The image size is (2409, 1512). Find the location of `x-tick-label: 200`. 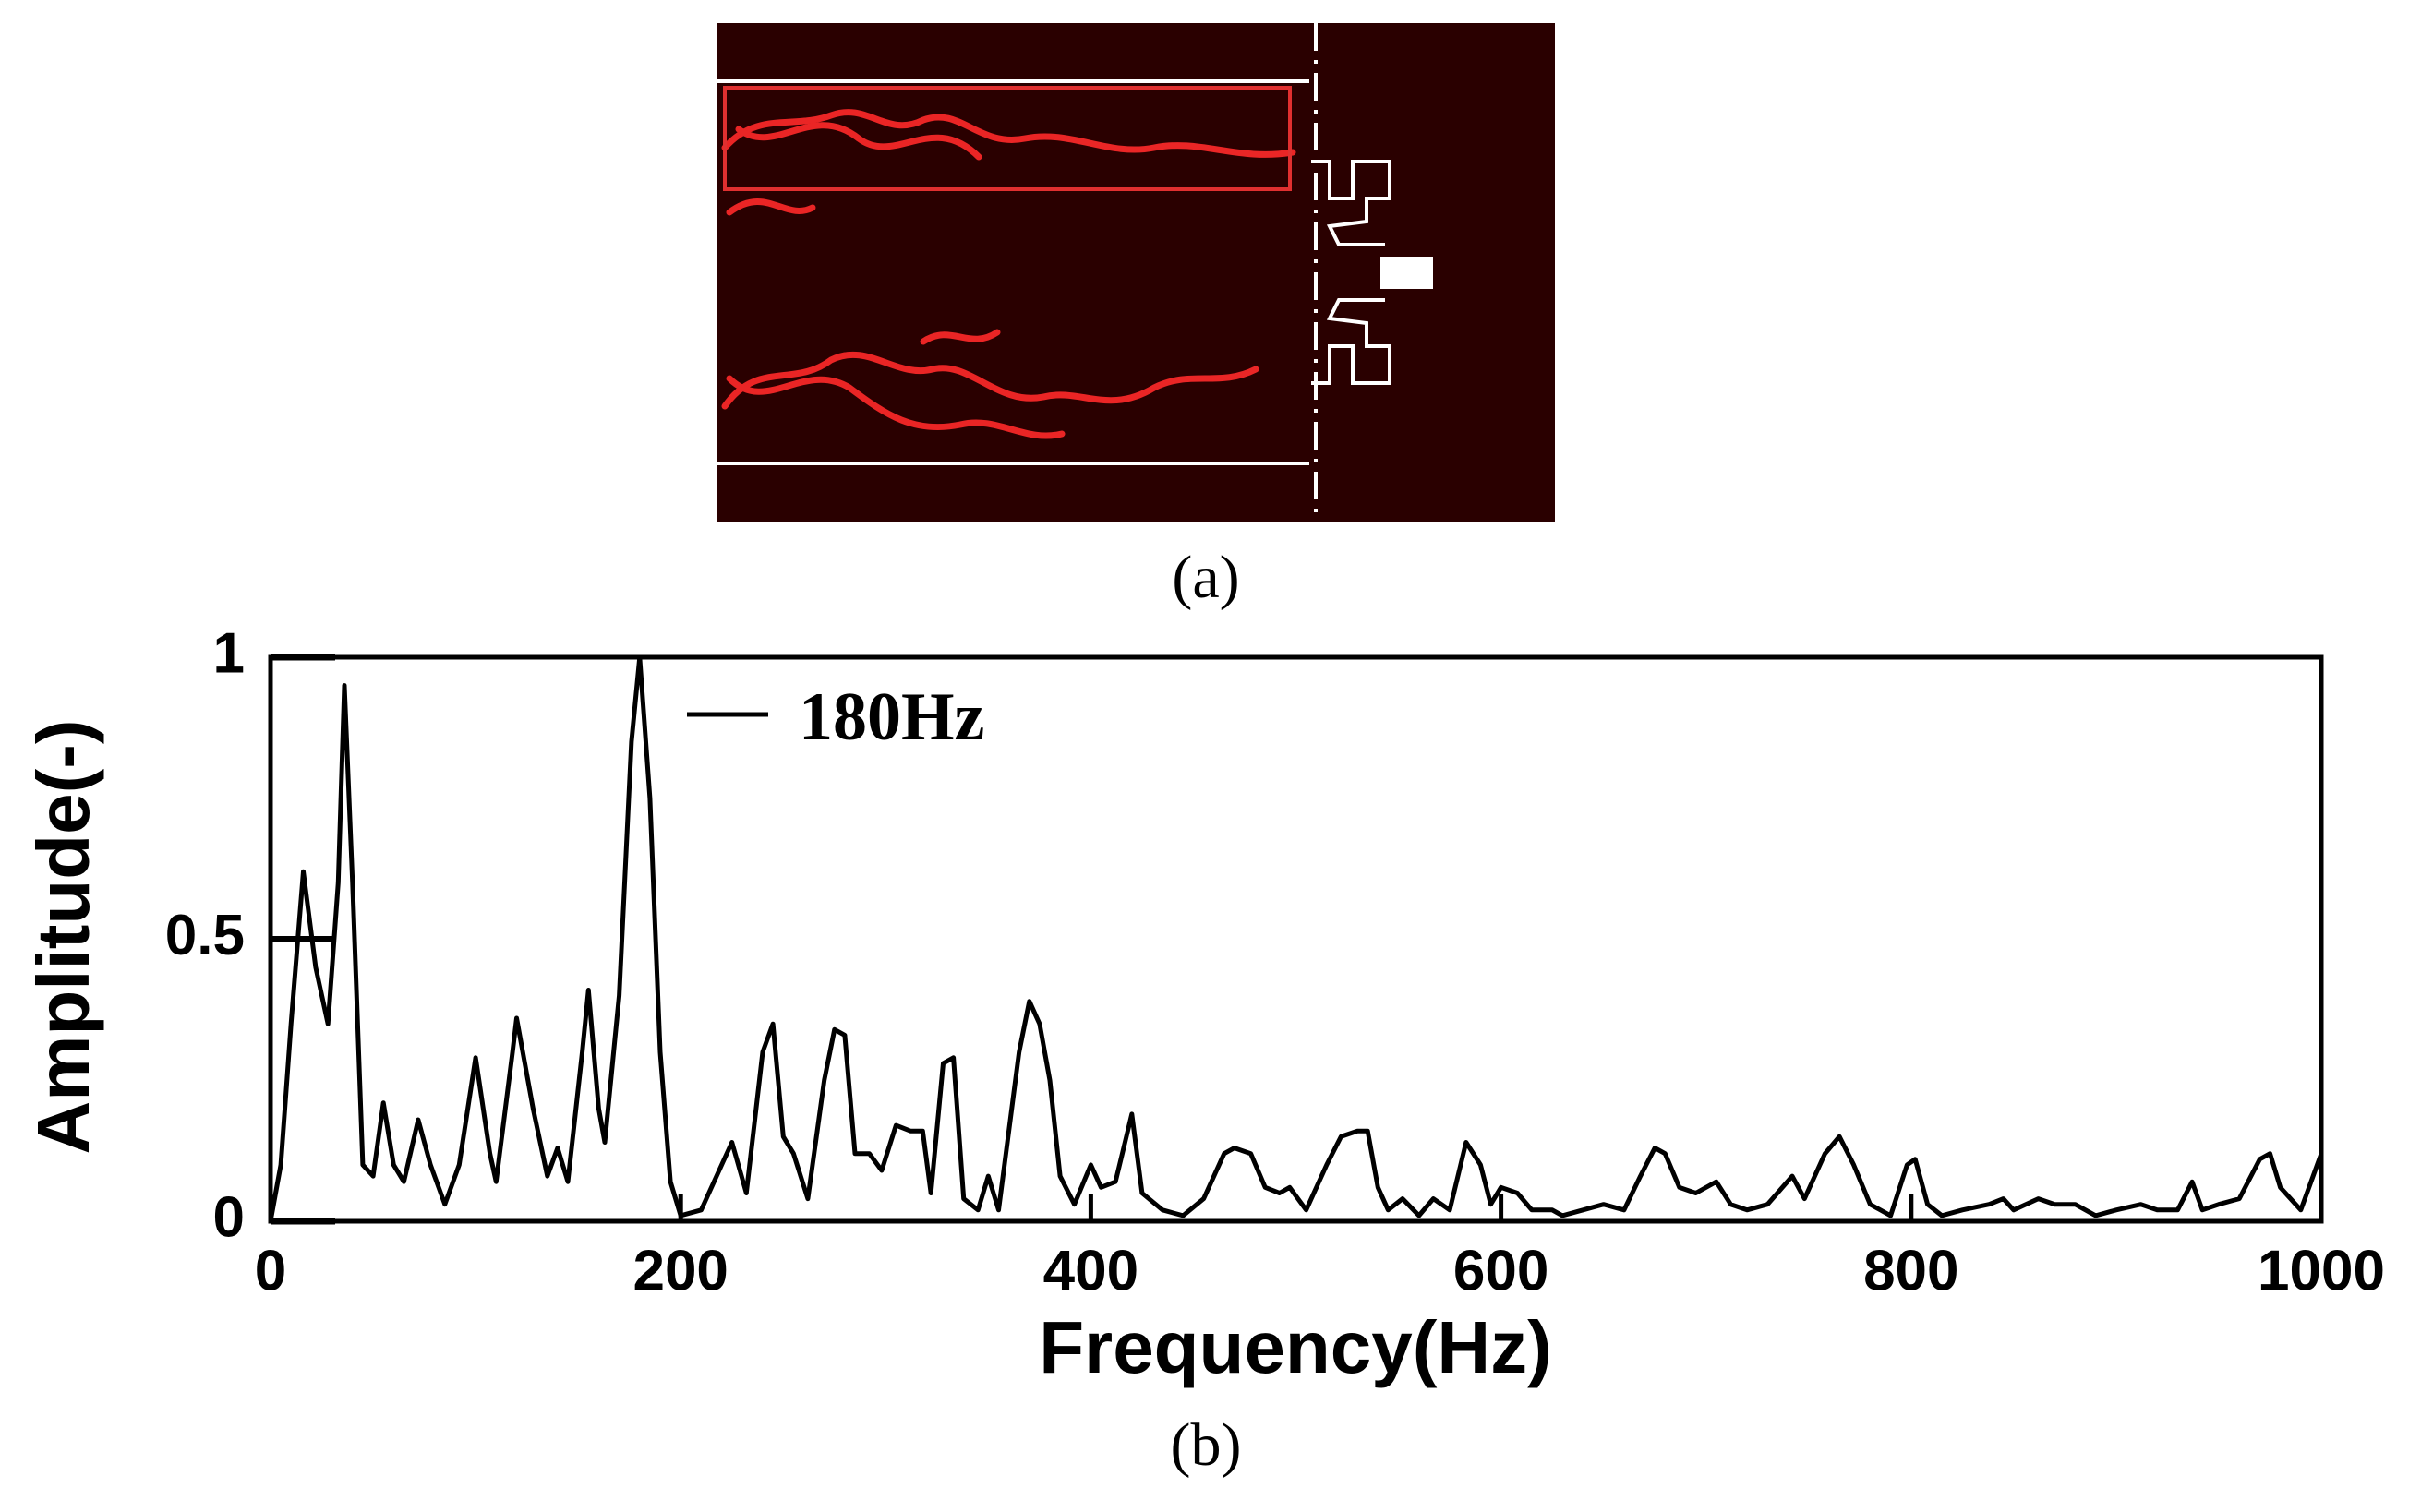

x-tick-label: 200 is located at coordinates (680, 1270).